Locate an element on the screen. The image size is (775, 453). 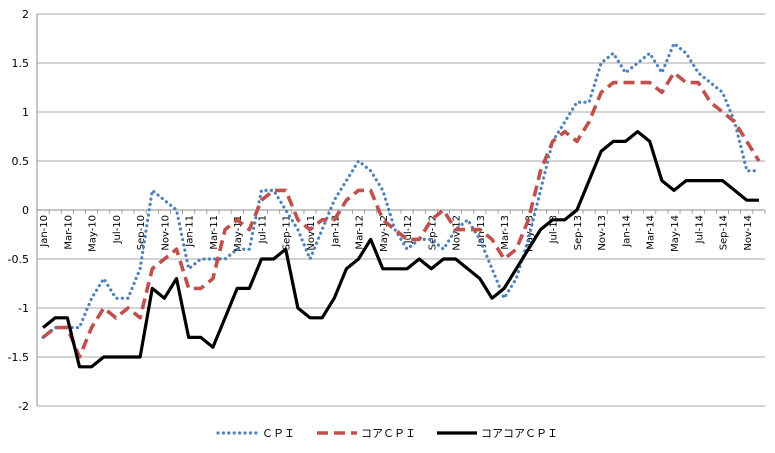
legend-label-2: コアＣＰＩ is located at coordinates (388, 433).